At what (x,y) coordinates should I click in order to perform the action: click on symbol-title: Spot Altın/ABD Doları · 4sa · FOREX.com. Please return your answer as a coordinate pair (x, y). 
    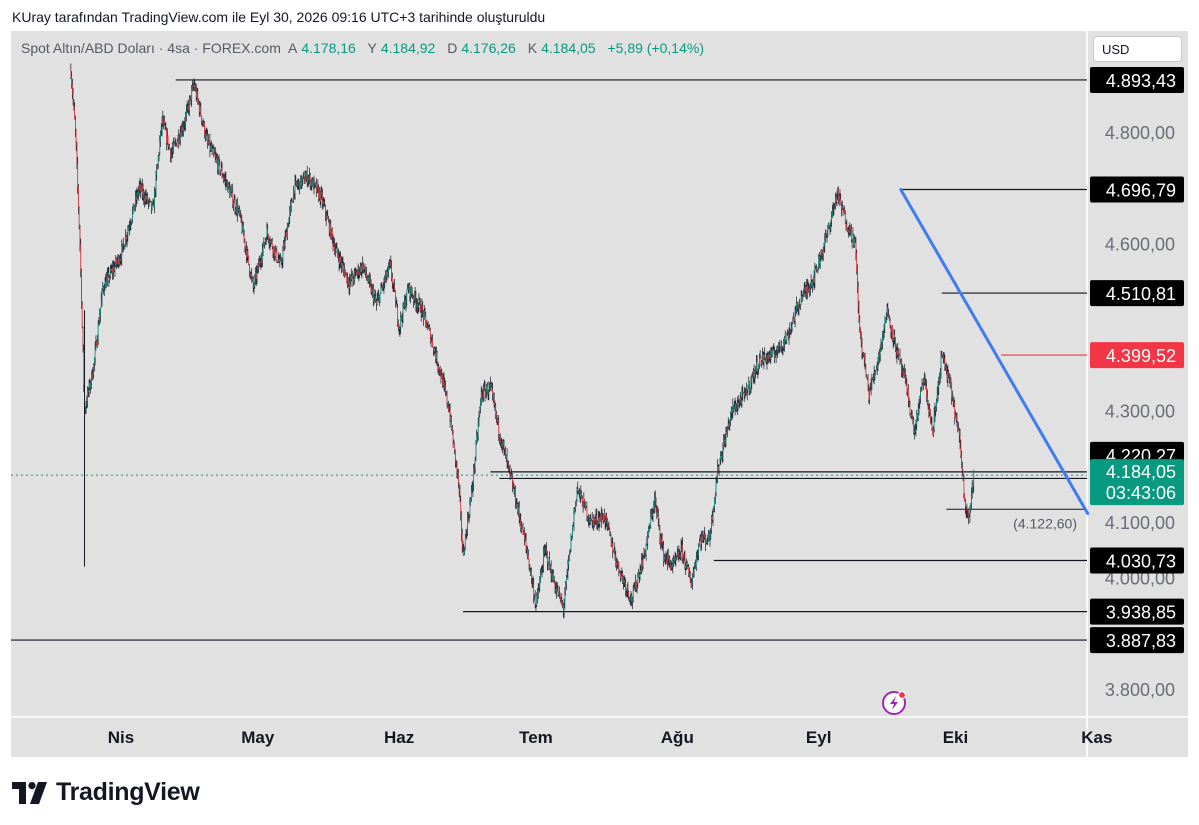
    Looking at the image, I should click on (151, 48).